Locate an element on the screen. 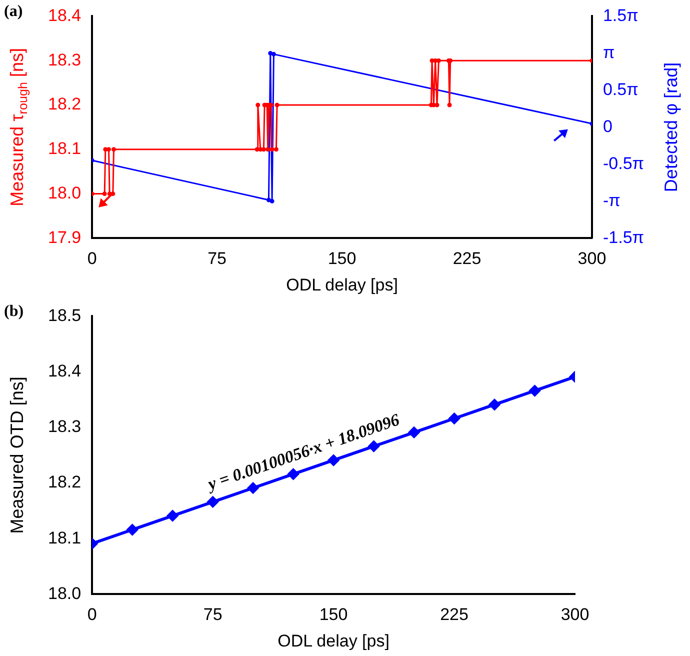 The height and width of the screenshot is (656, 690). y2-tick-label: 1.5π is located at coordinates (620, 15).